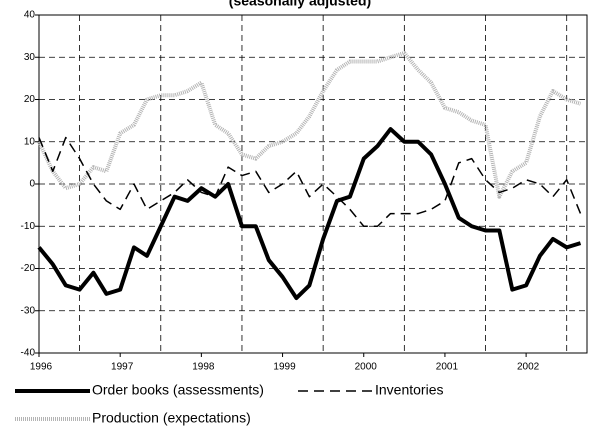 This screenshot has width=591, height=430. What do you see at coordinates (28, 310) in the screenshot?
I see `y-tick-label: -30` at bounding box center [28, 310].